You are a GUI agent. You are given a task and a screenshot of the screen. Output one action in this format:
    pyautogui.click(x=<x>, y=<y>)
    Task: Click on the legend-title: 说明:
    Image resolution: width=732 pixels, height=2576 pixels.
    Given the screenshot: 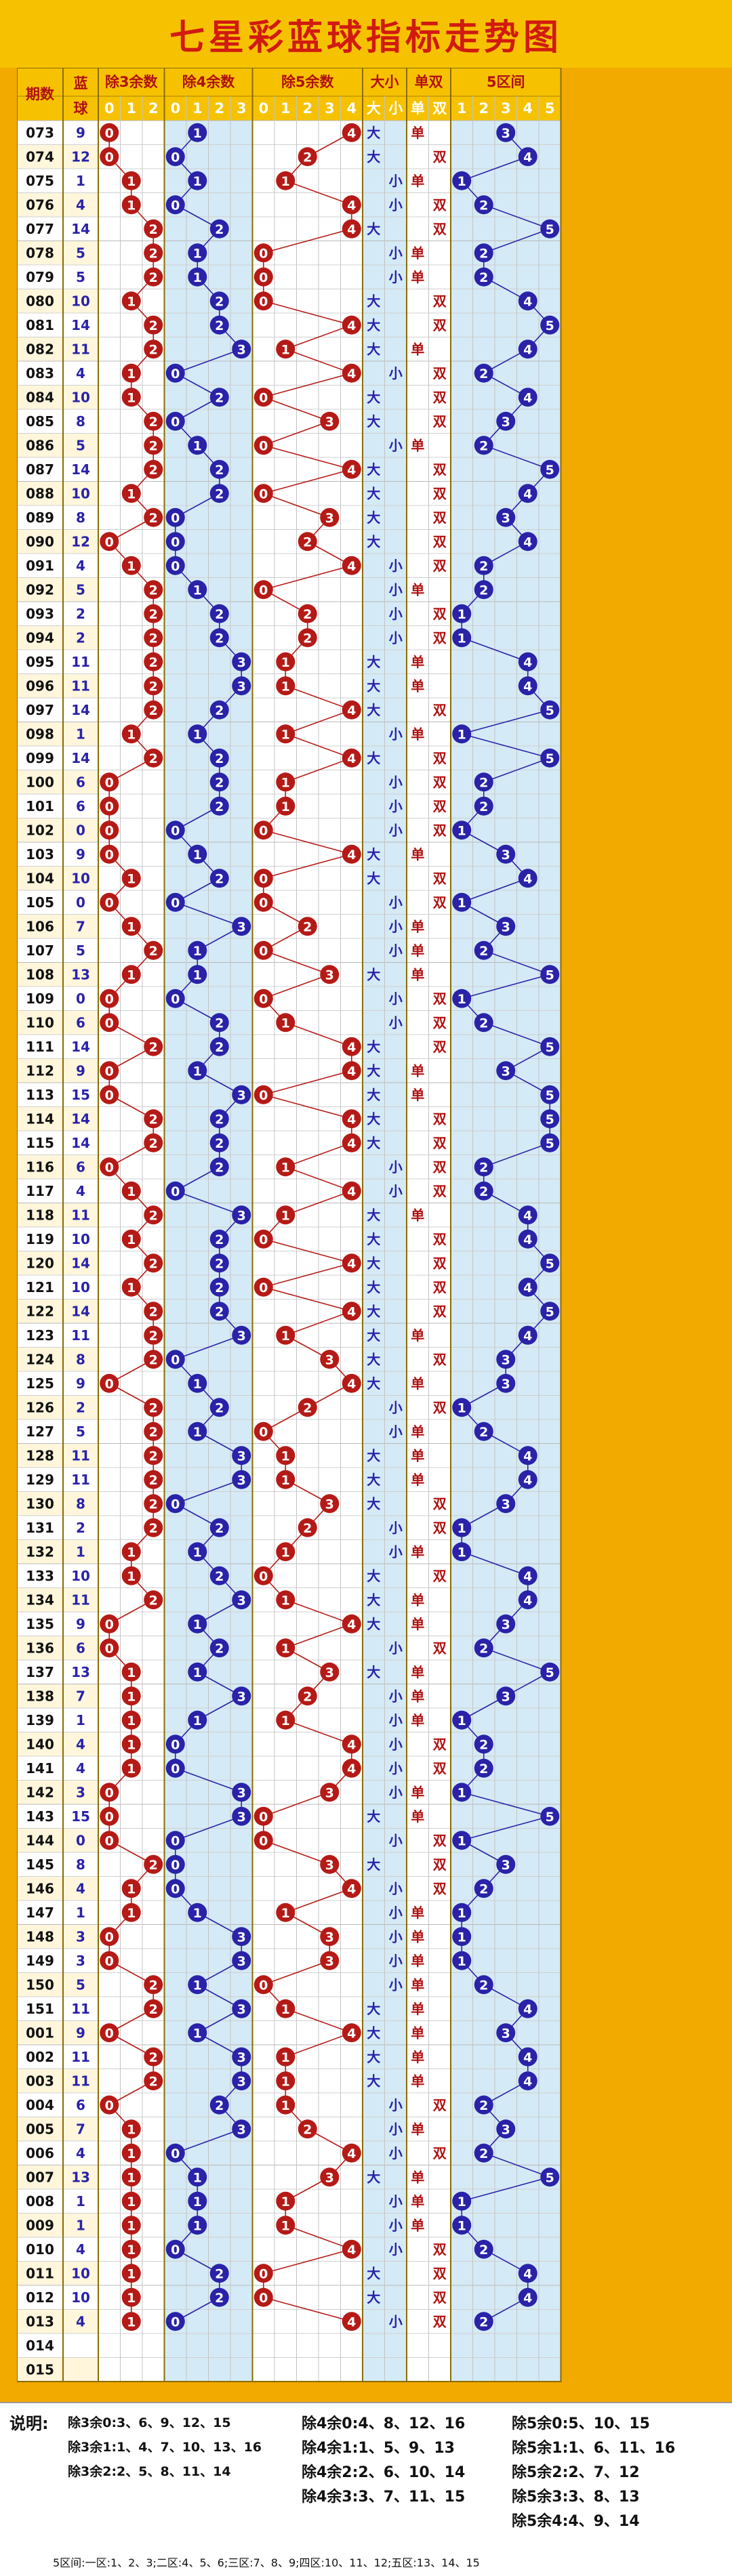 What is the action you would take?
    pyautogui.click(x=29, y=2423)
    